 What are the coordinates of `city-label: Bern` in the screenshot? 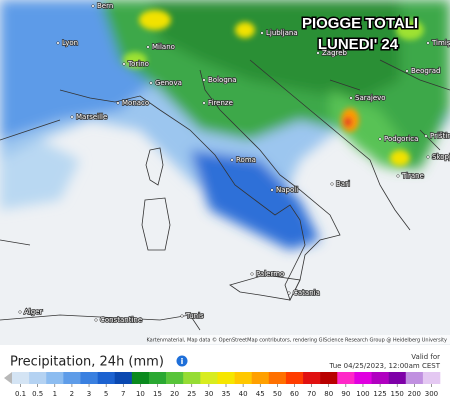 It's located at (105, 6).